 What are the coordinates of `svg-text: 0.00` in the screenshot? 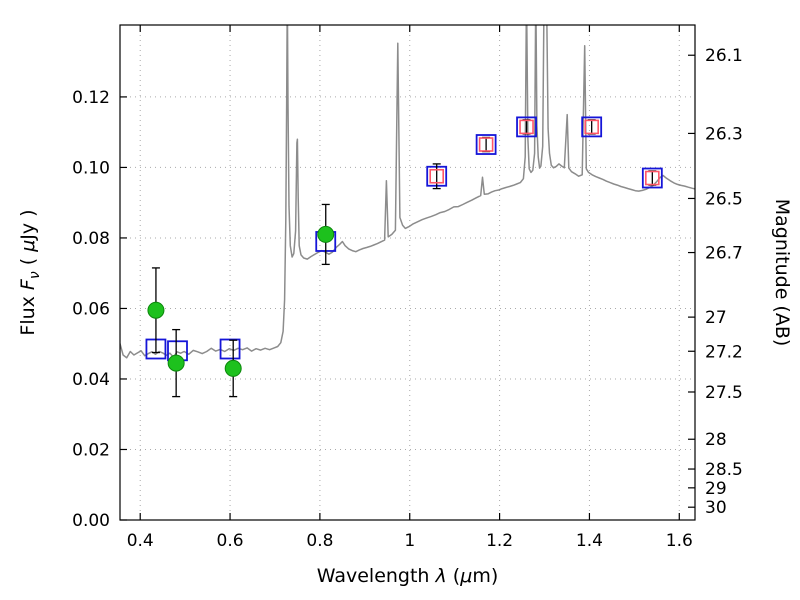 It's located at (91, 521).